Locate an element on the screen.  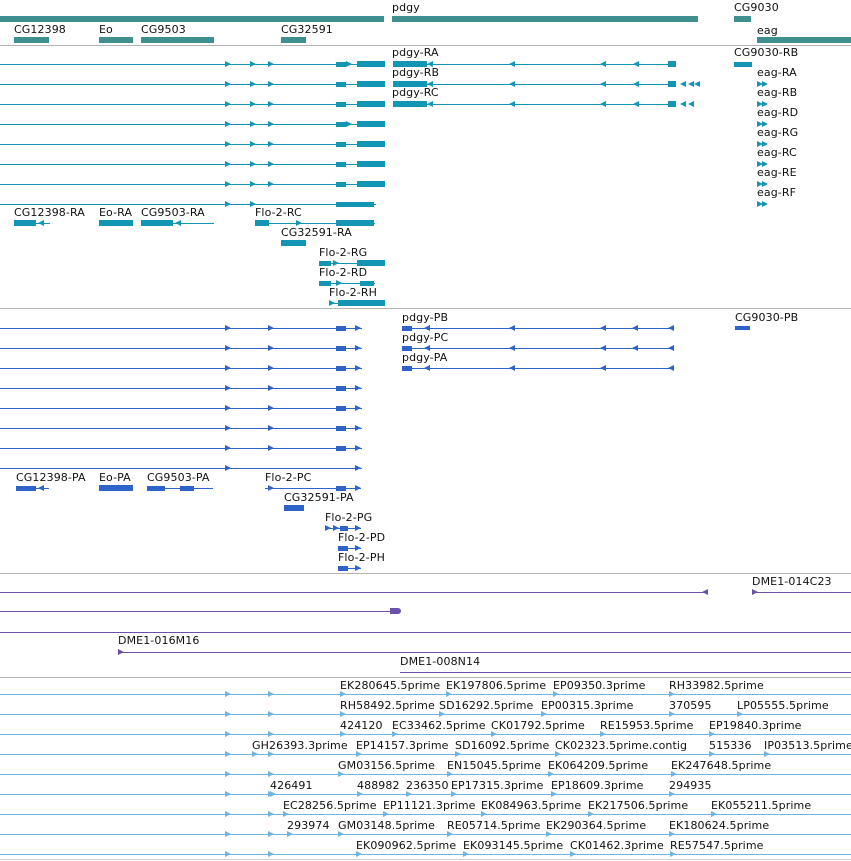
est-label: RE57547.5prime is located at coordinates (717, 845).